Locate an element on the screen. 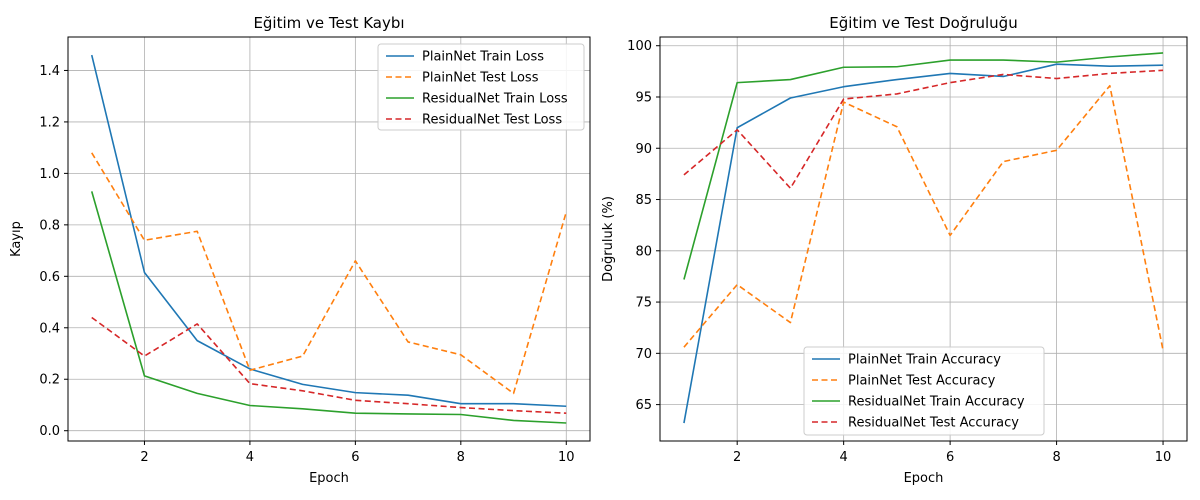 The image size is (1200, 500). loss-ytick-label: 1.4 is located at coordinates (49, 71).